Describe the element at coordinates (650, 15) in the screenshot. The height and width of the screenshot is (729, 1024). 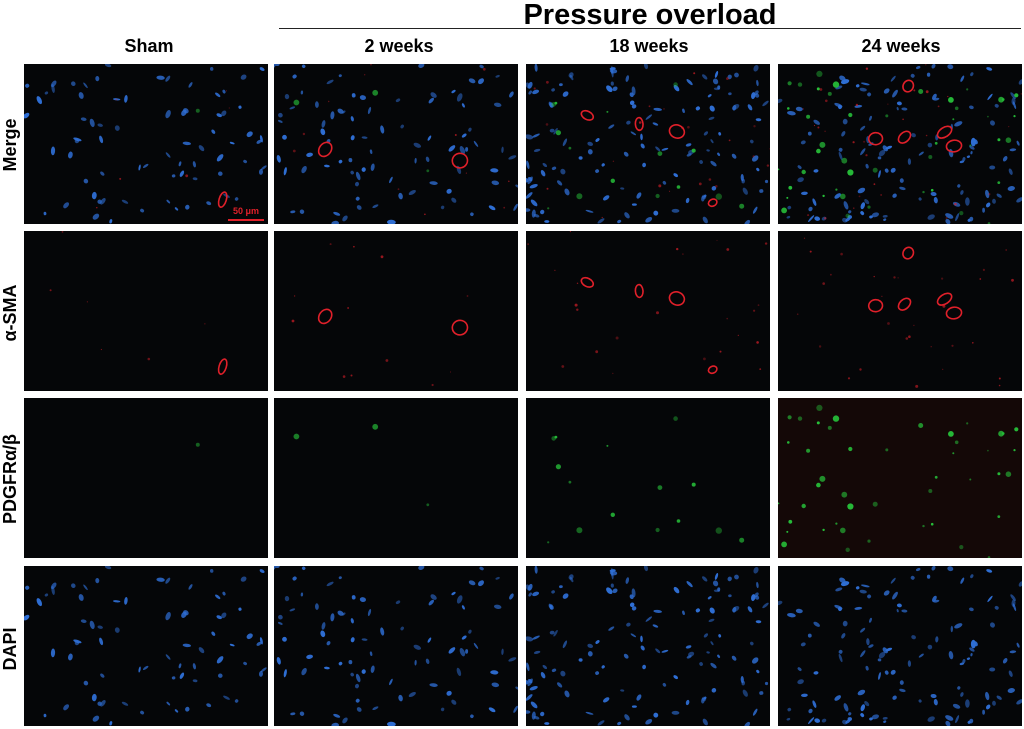
I see `group-header: Pressure overload` at that location.